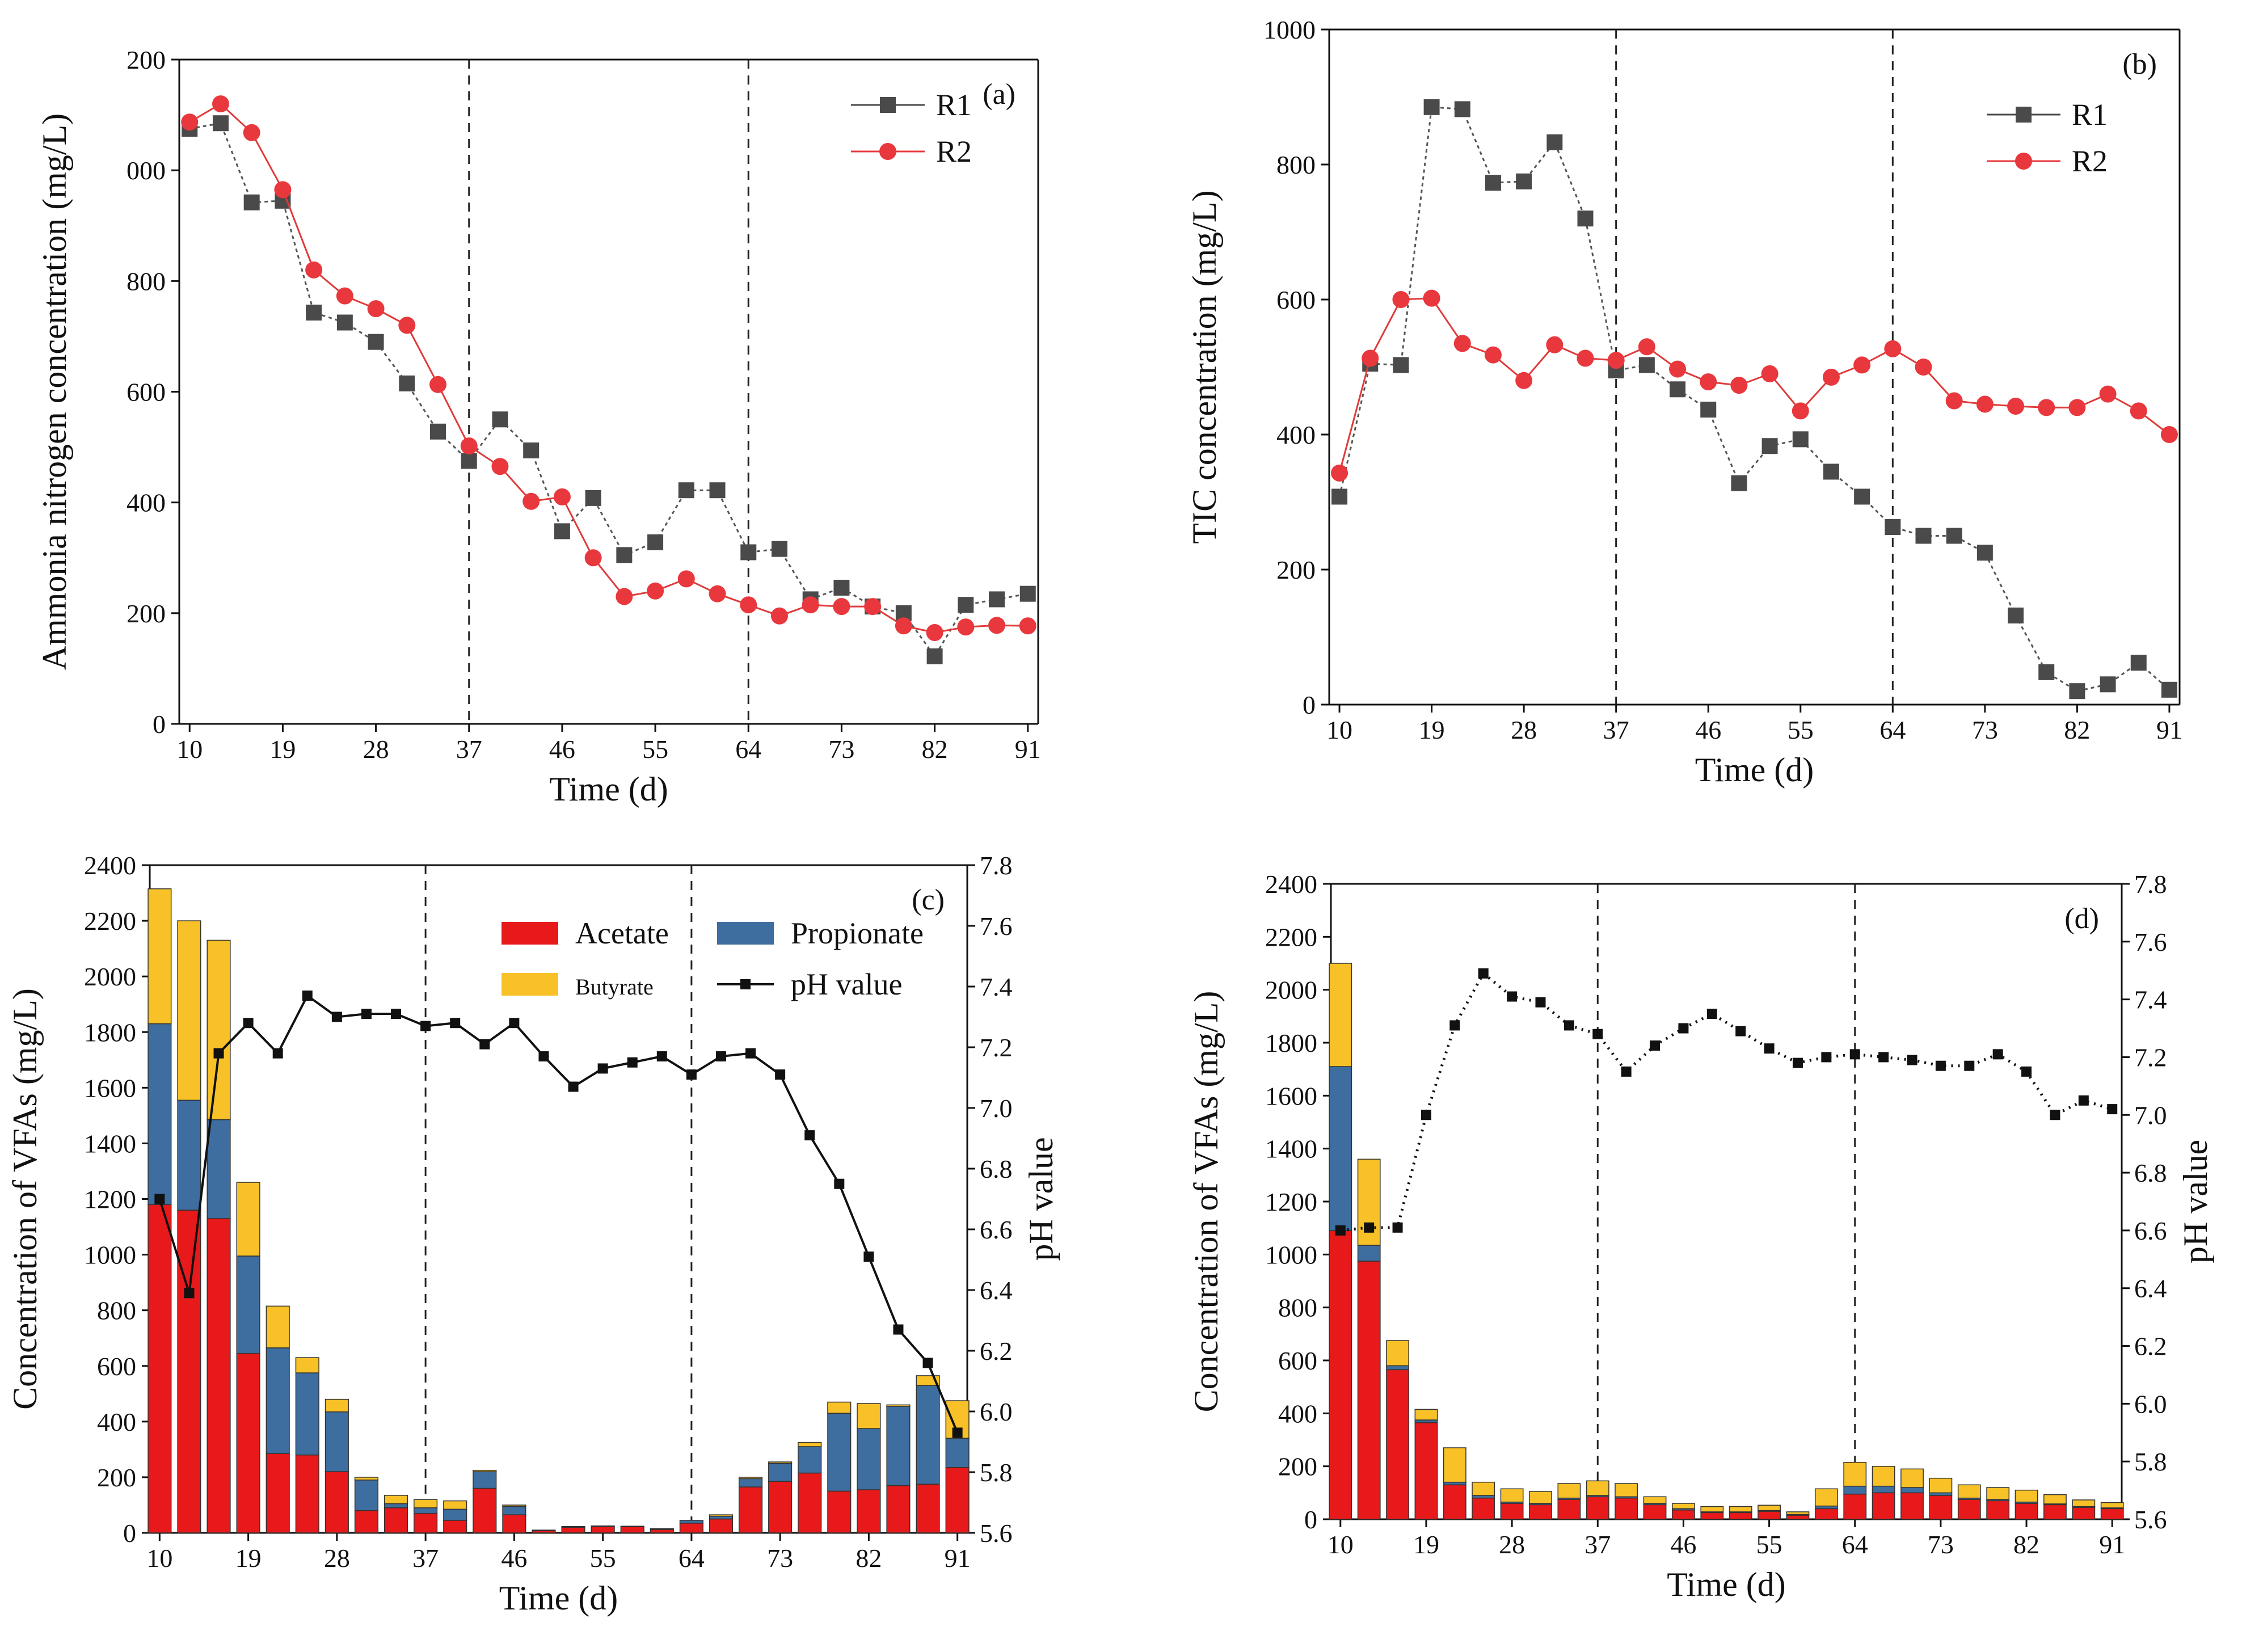  What do you see at coordinates (2150, 1403) in the screenshot?
I see `y2-tick-label: 6.0` at bounding box center [2150, 1403].